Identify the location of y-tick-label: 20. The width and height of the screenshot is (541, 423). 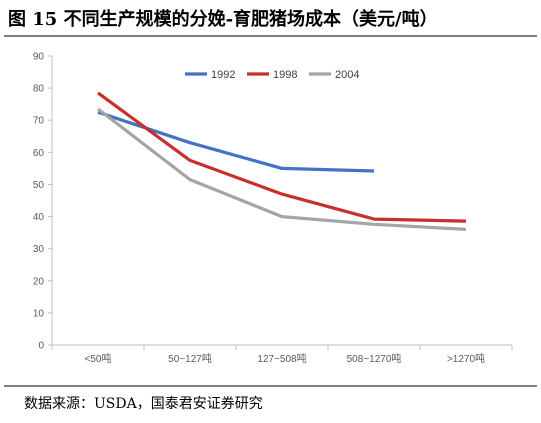
(39, 281).